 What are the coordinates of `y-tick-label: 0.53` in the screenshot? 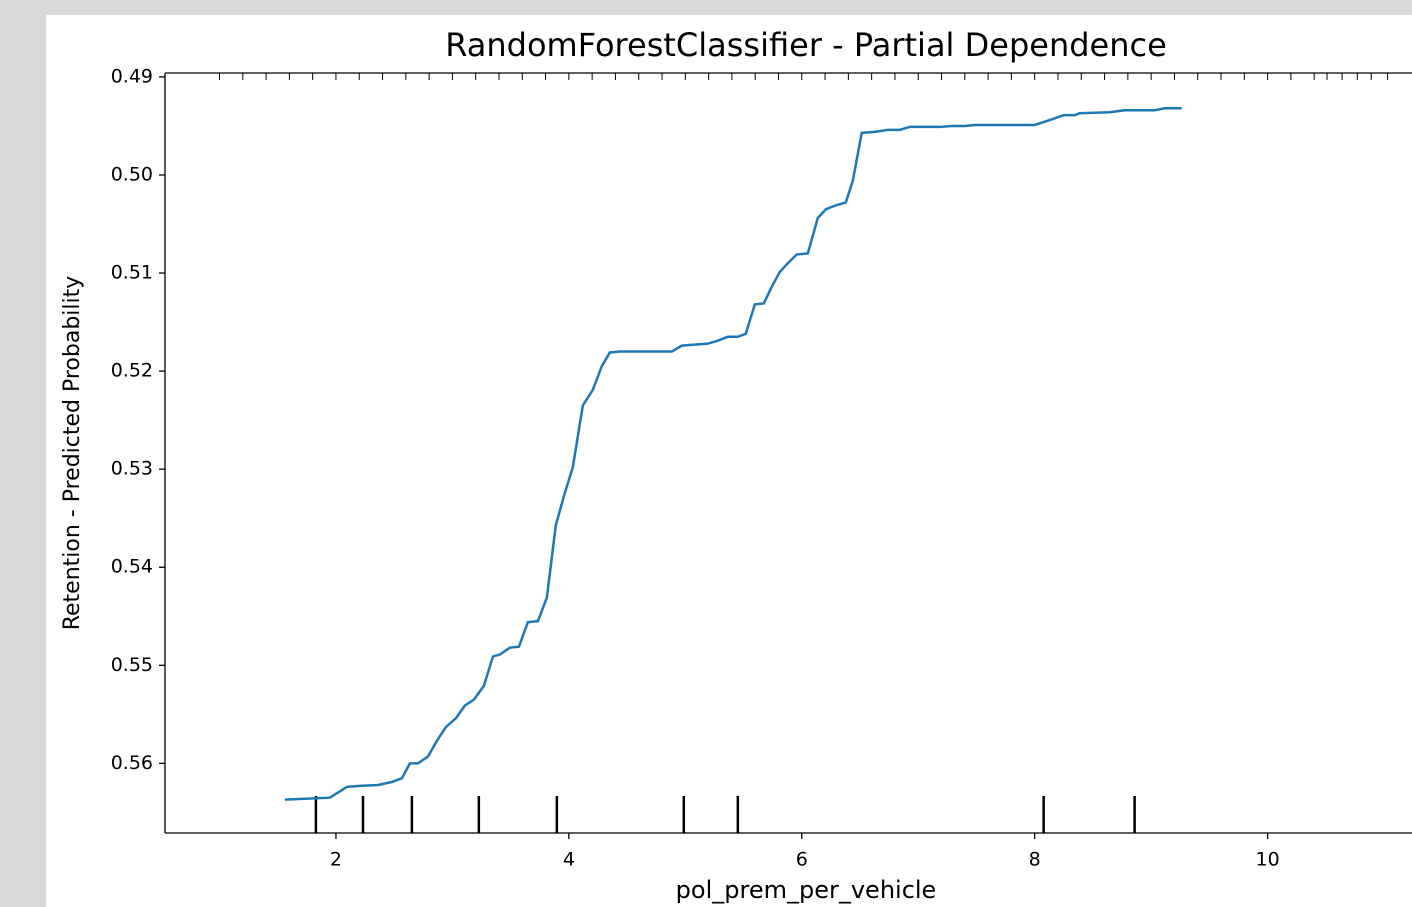 It's located at (132, 469).